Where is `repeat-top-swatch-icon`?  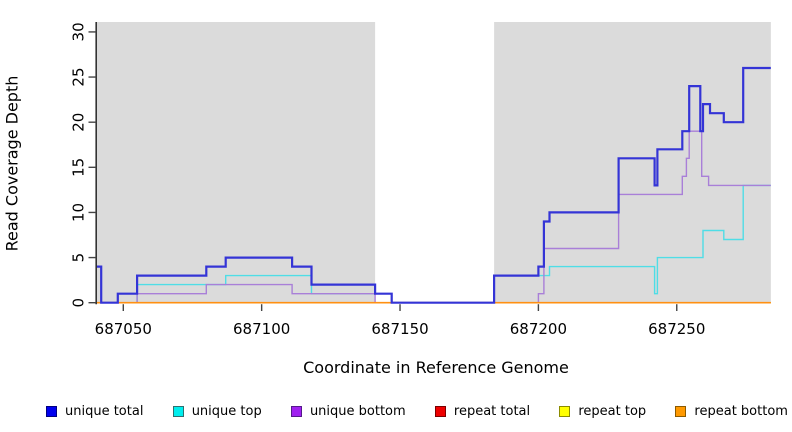 repeat-top-swatch-icon is located at coordinates (565, 411).